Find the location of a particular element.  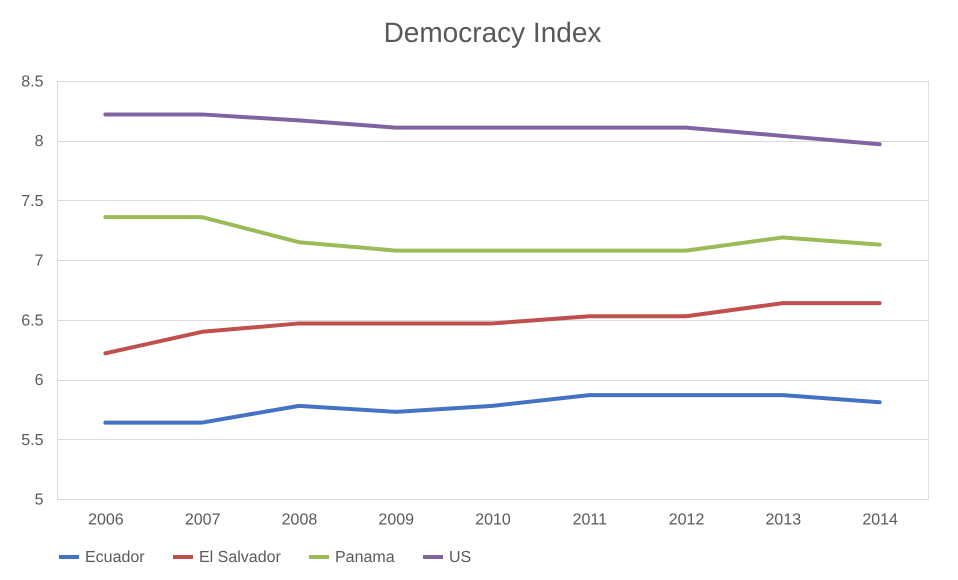

y-tick-label: 6 is located at coordinates (39, 381).